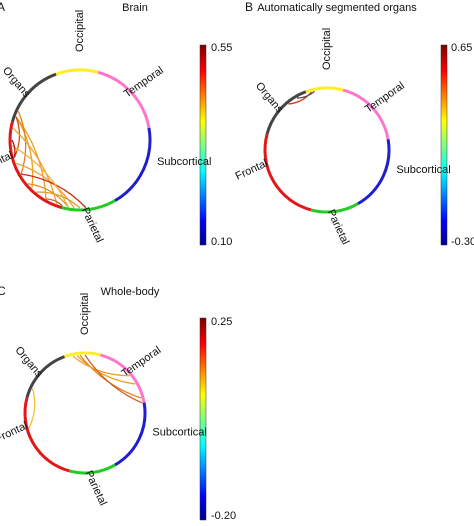 Image resolution: width=474 pixels, height=526 pixels. I want to click on colorbar-min: 0.10, so click(221, 242).